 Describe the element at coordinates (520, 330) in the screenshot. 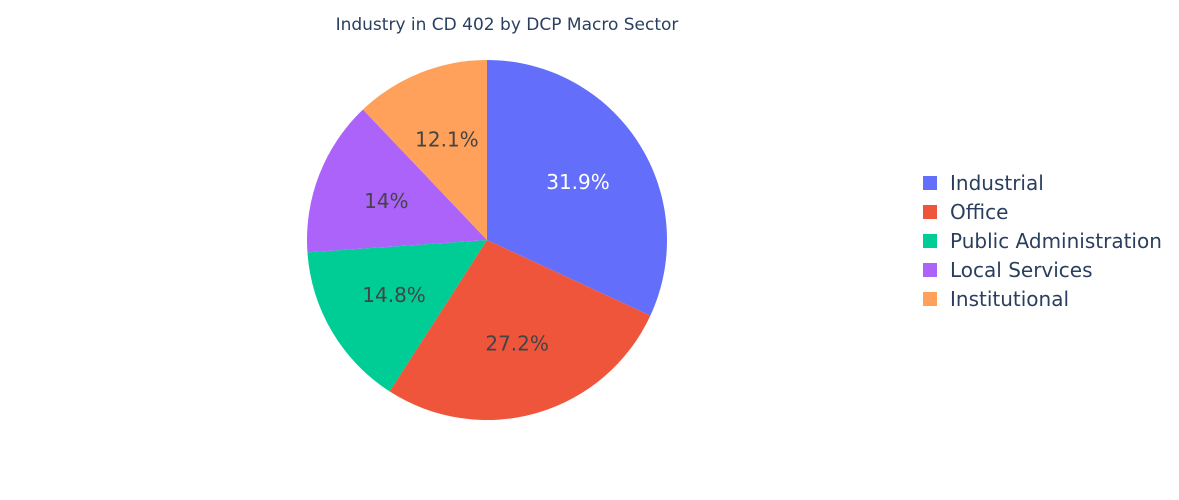

I see `pie-slice-office` at that location.